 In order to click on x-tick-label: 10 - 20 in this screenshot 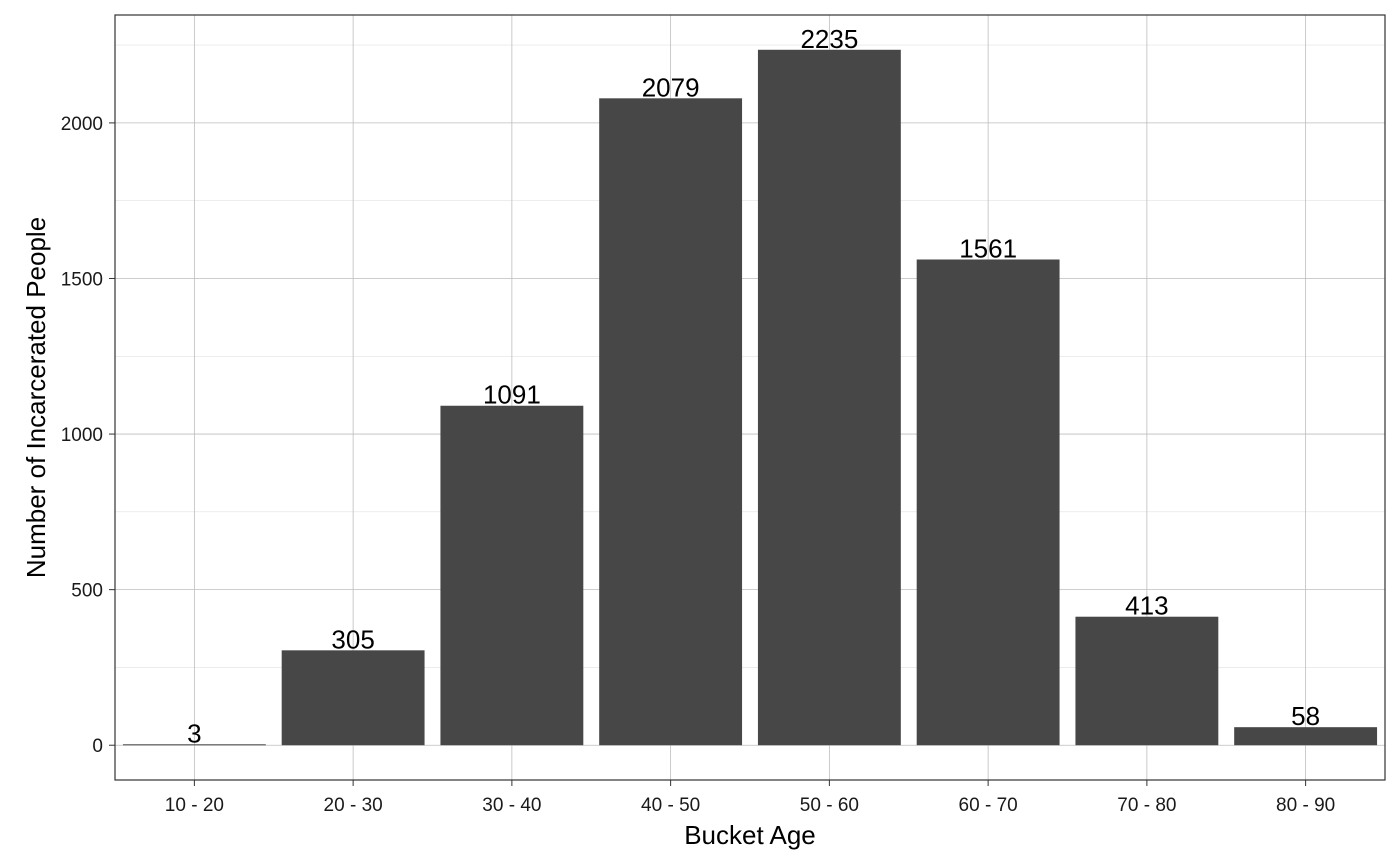, I will do `click(194, 805)`.